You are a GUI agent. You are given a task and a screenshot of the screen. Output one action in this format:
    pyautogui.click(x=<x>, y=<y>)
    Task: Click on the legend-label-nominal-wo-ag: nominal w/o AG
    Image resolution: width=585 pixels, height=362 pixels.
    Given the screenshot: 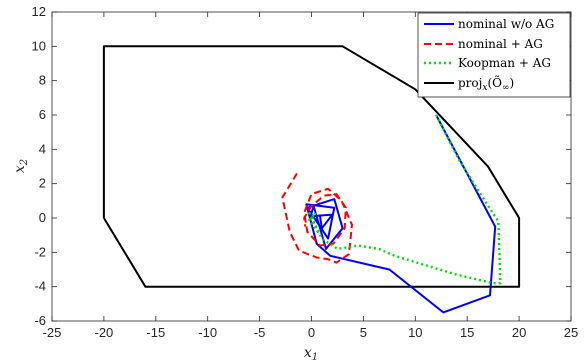 What is the action you would take?
    pyautogui.click(x=506, y=24)
    